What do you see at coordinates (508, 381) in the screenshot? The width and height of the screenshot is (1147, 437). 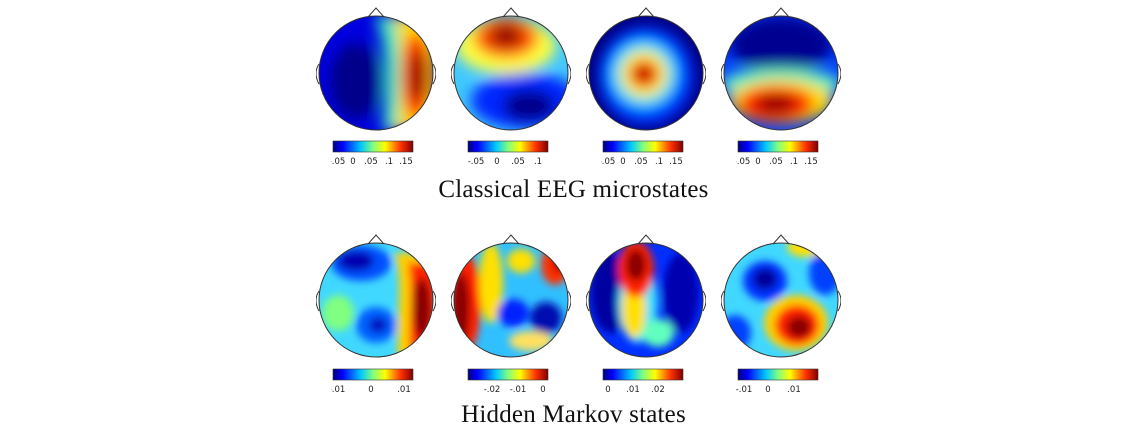 I see `colorbar-hmm-2: -.02 -.01 0` at bounding box center [508, 381].